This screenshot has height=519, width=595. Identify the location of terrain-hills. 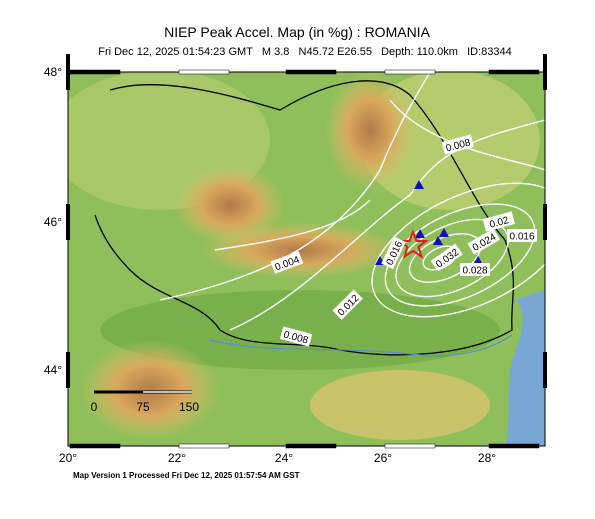
(400, 405).